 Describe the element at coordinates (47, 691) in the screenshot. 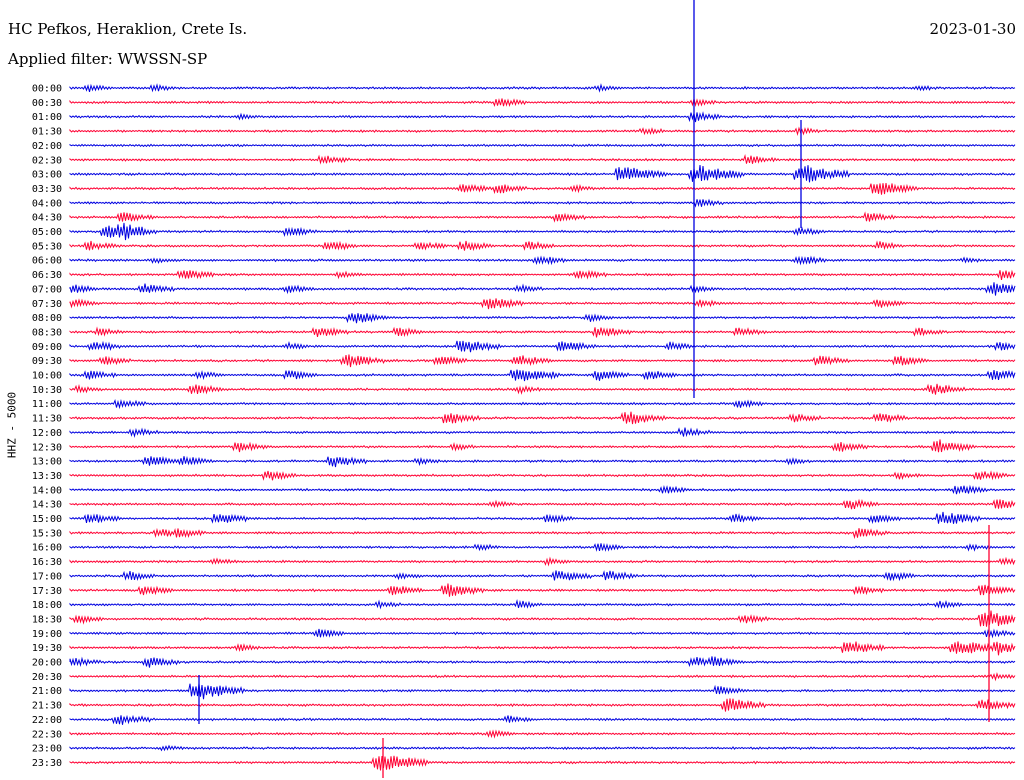

I see `tick-label: 21:00` at that location.